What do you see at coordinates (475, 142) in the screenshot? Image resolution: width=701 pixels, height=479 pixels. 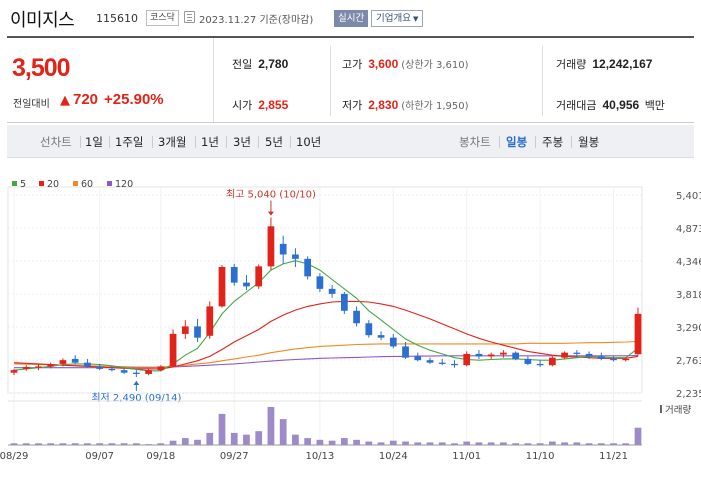 I see `candle-chart-label: 봉차트` at bounding box center [475, 142].